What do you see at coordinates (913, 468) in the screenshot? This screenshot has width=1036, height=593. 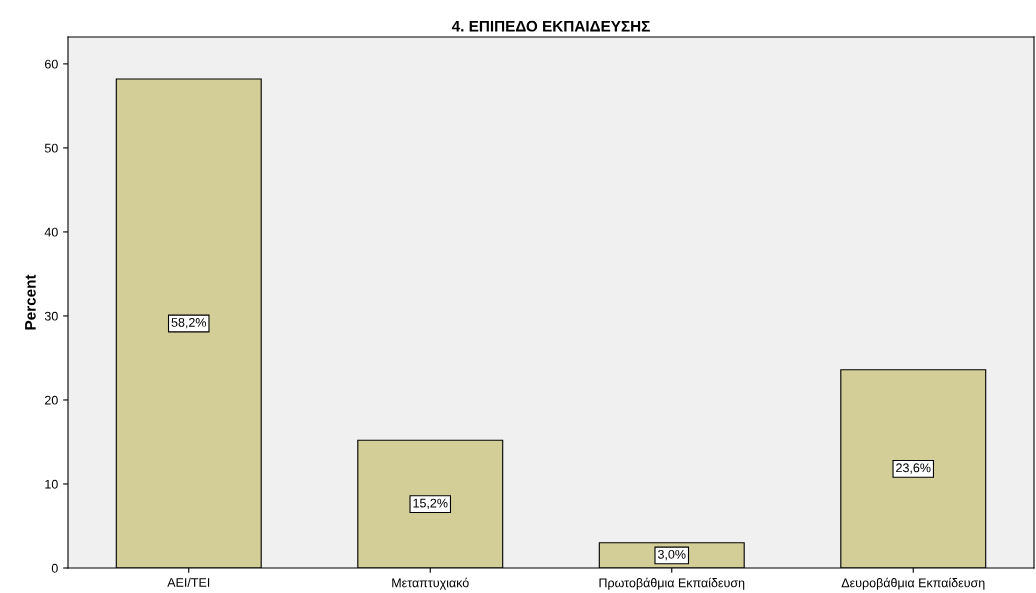 I see `data-label: 23,6%` at bounding box center [913, 468].